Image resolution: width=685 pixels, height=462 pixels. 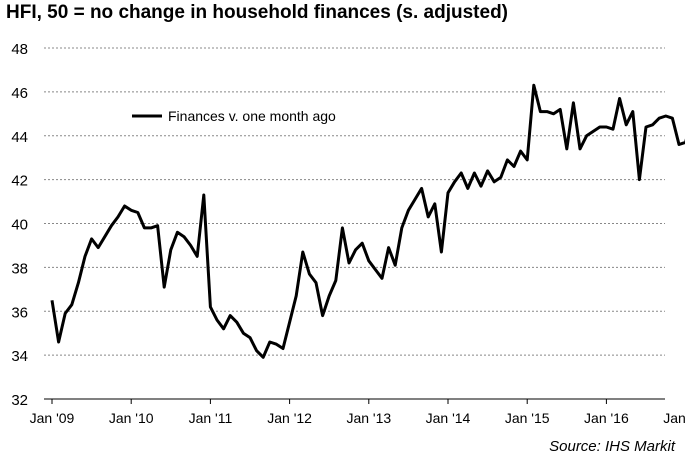 I want to click on y-axis-ticks: 32 34 36 38 40 42 44 46 48, so click(x=19, y=225).